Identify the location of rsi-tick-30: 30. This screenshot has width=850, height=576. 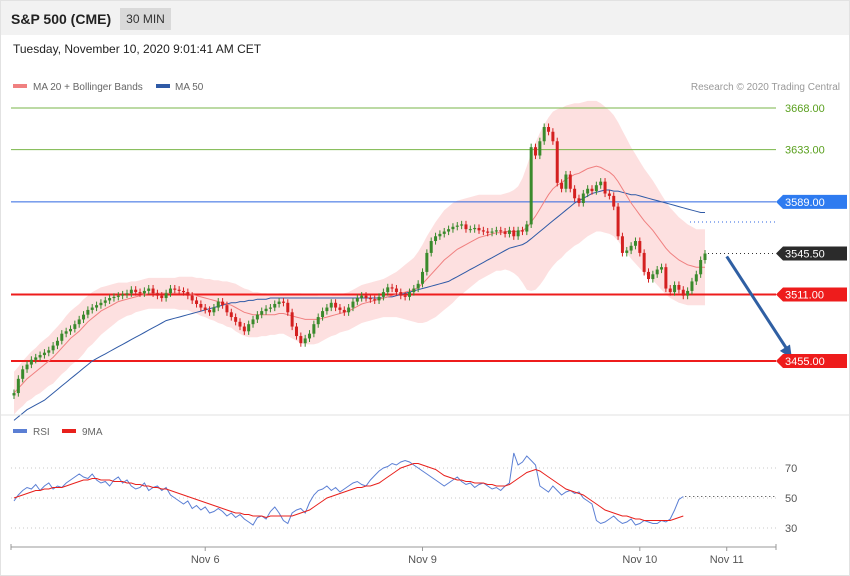
(791, 529).